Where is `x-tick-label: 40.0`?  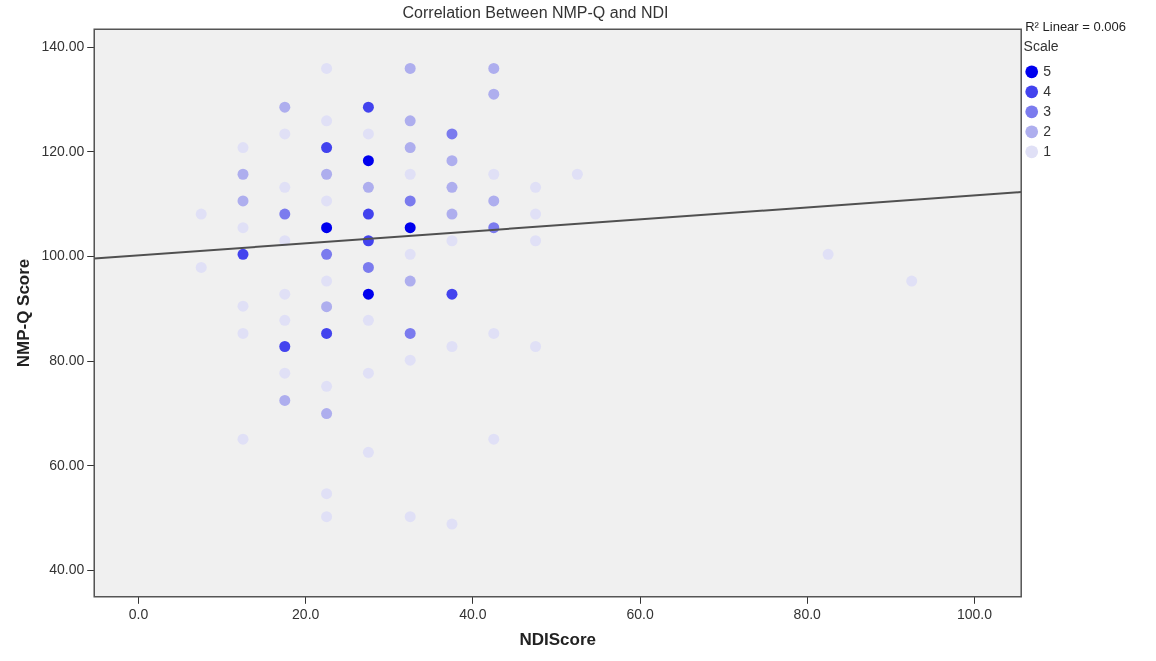 x-tick-label: 40.0 is located at coordinates (473, 614).